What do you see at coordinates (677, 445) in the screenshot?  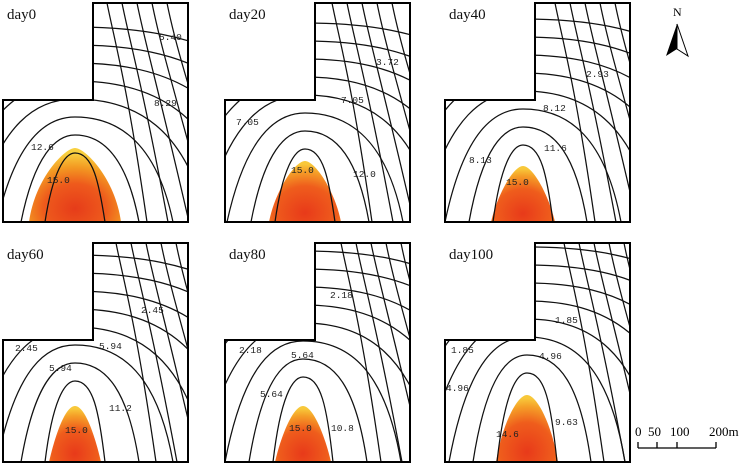 I see `scale-bar-line` at bounding box center [677, 445].